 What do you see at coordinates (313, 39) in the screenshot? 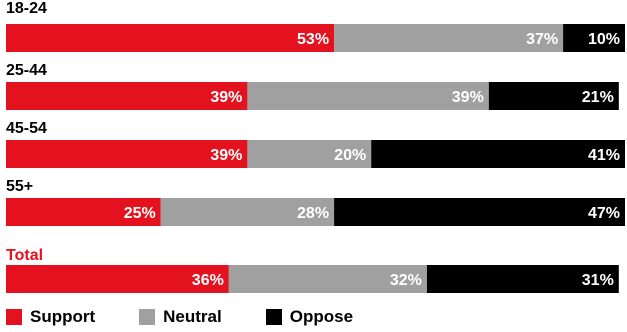
I see `data-label: 53%` at bounding box center [313, 39].